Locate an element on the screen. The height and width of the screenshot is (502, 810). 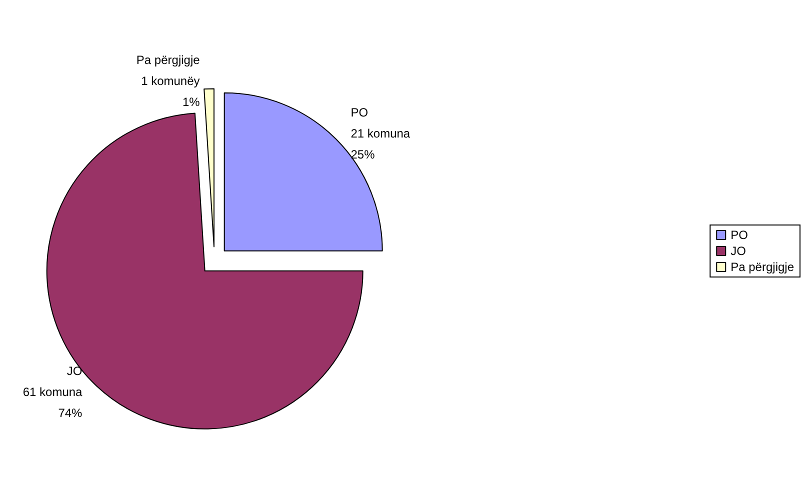
legend-label: Pa përgjigje is located at coordinates (762, 267).